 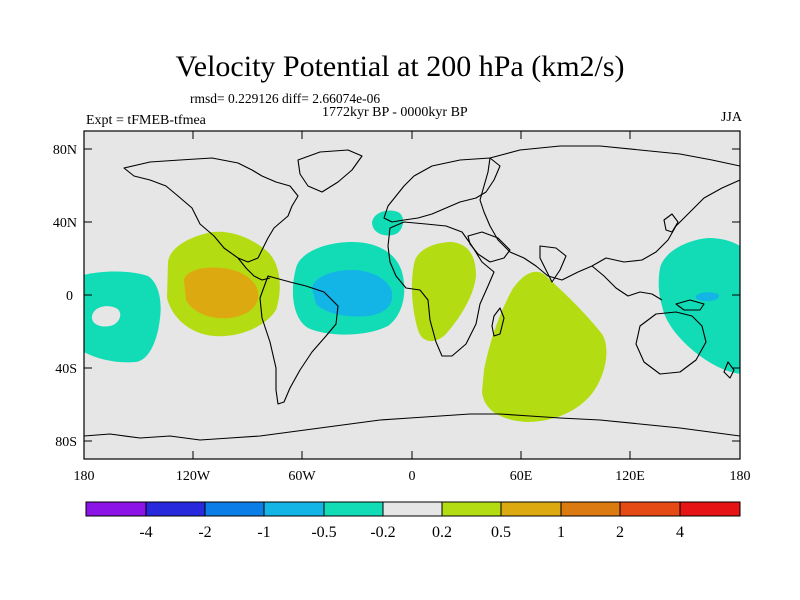 What do you see at coordinates (442, 190) in the screenshot?
I see `coast-europe` at bounding box center [442, 190].